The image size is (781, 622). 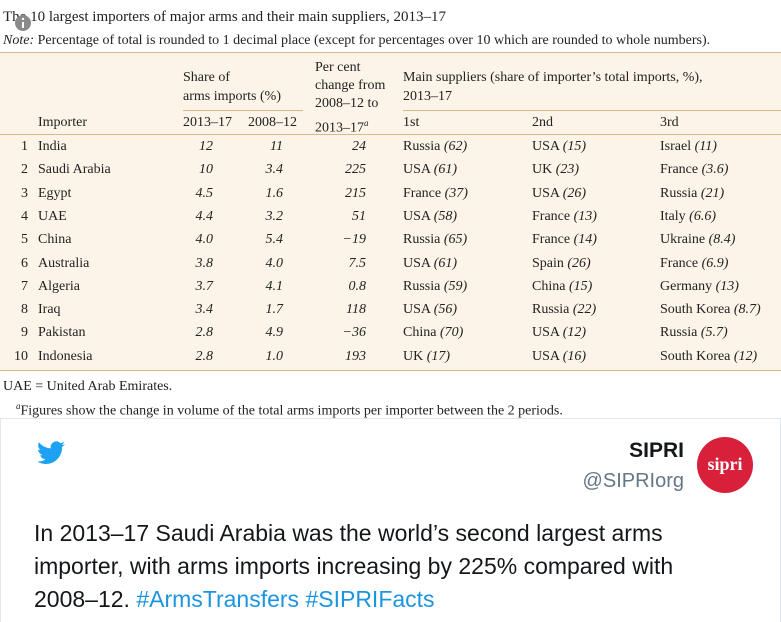 What do you see at coordinates (272, 122) in the screenshot?
I see `header: 2008–12` at bounding box center [272, 122].